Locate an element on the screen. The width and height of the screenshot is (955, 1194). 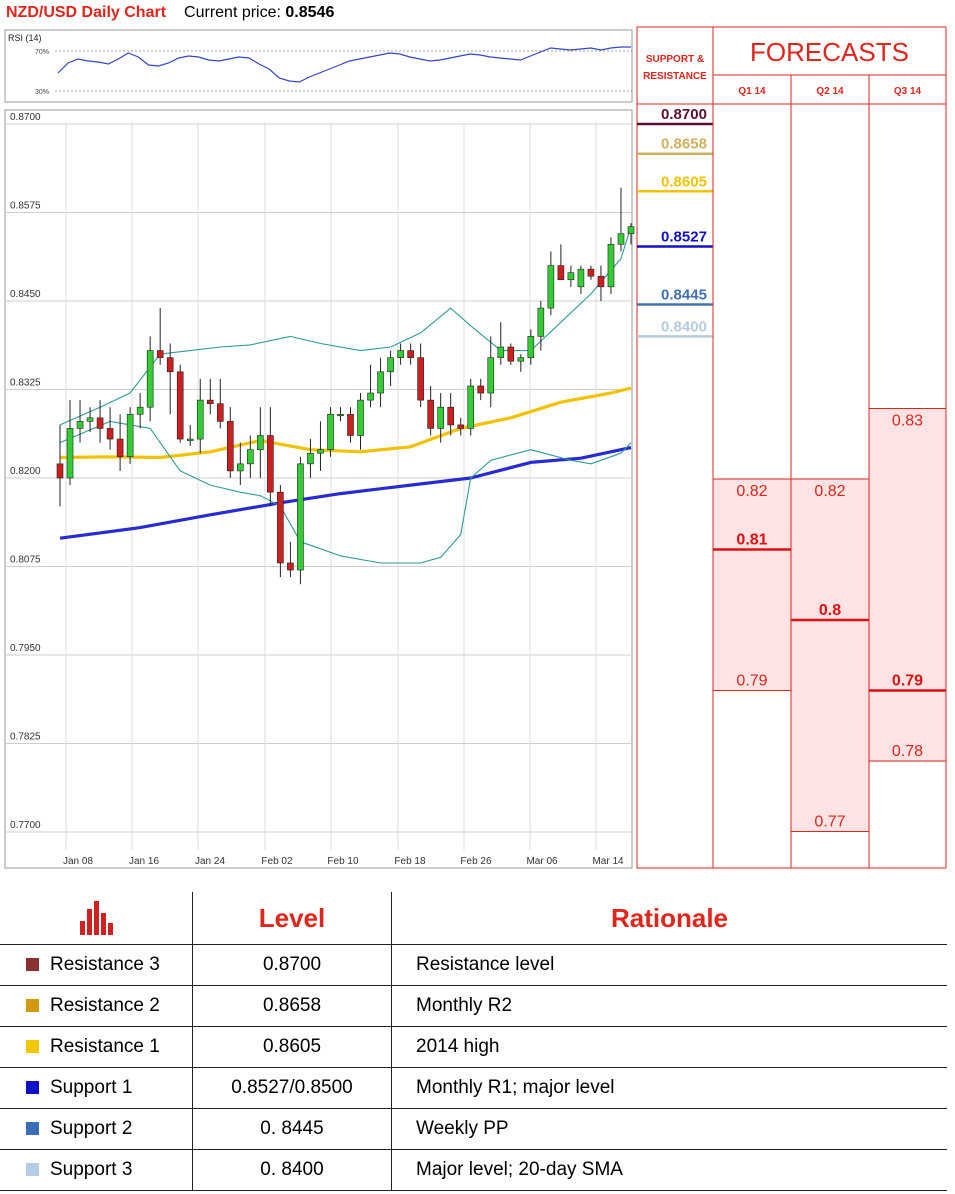
rsi-line is located at coordinates (344, 64).